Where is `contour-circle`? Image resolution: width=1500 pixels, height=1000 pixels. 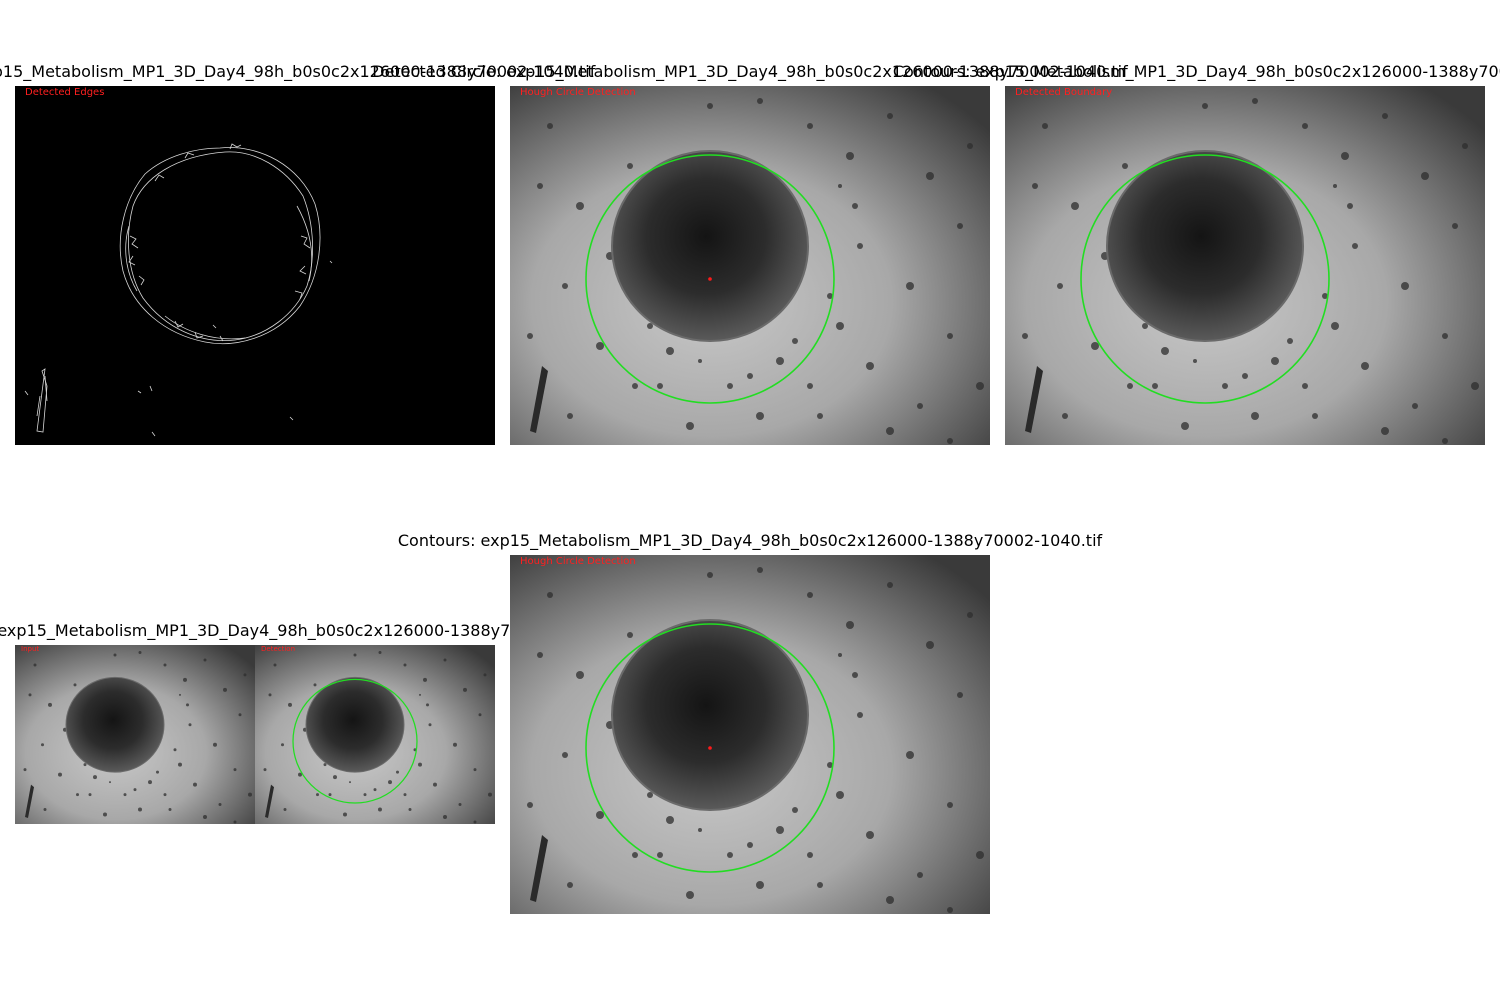 contour-circle is located at coordinates (710, 748).